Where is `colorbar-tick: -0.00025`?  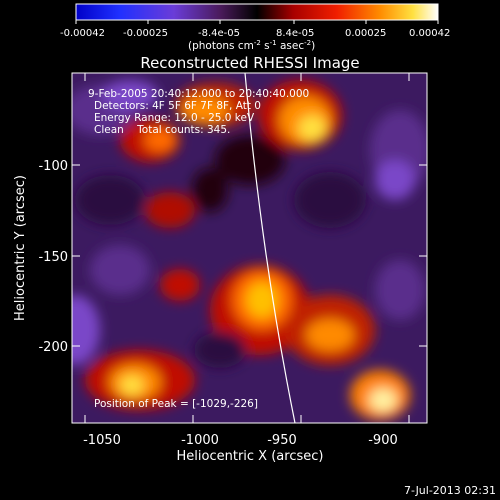 colorbar-tick: -0.00025 is located at coordinates (145, 33).